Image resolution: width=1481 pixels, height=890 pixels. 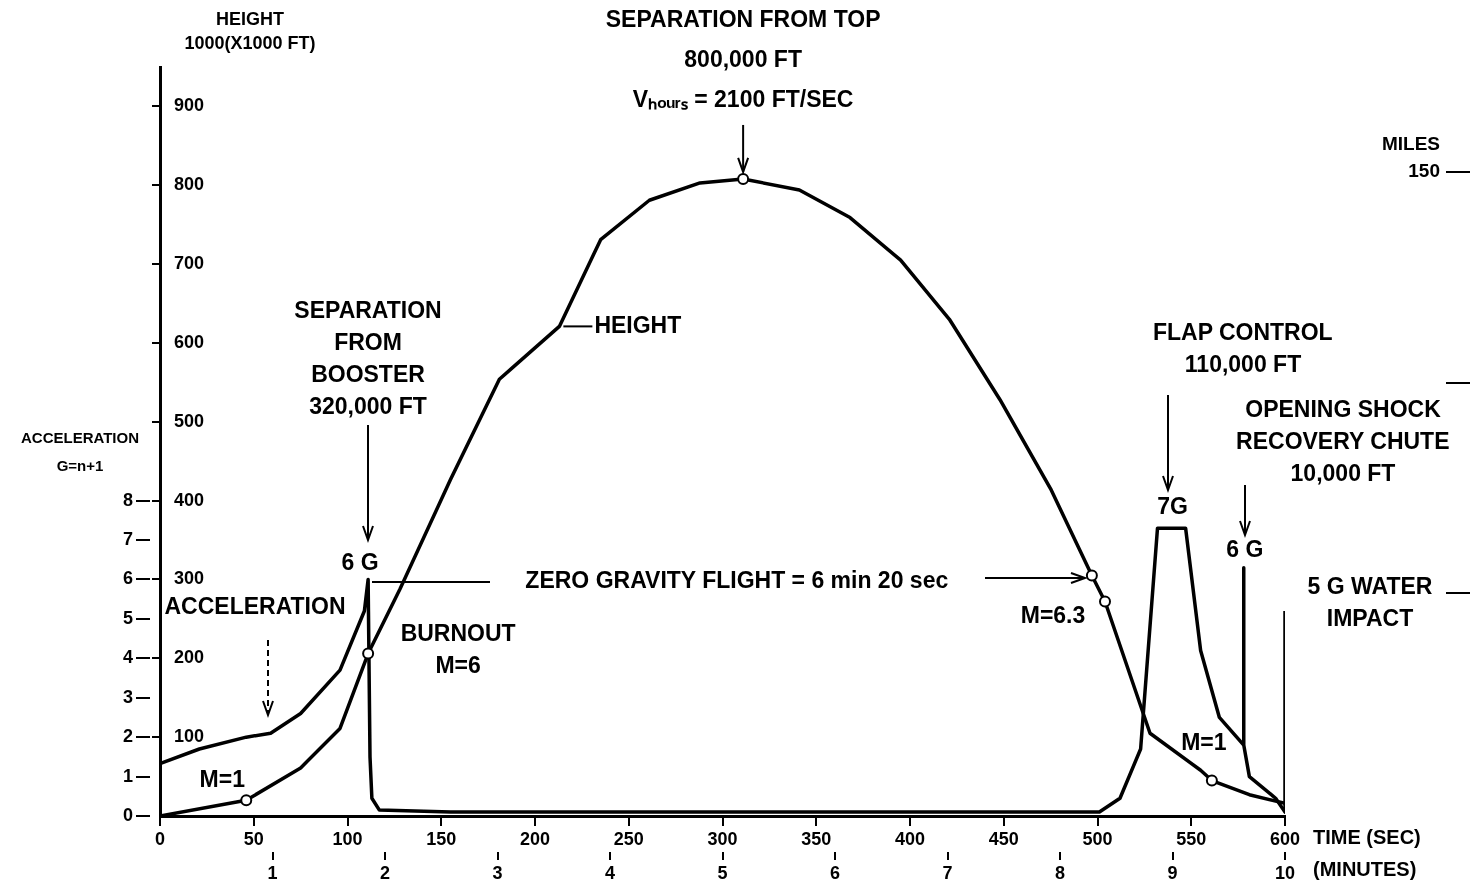 I want to click on y2-tick-label: 7, so click(x=127, y=539).